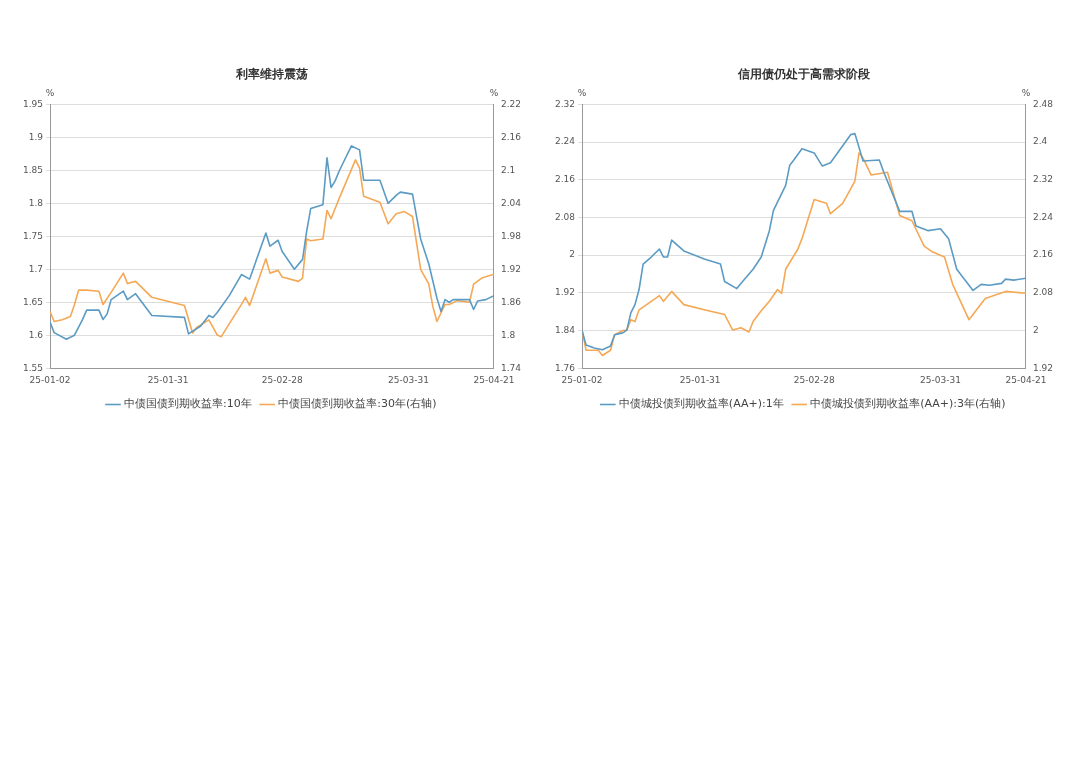 Image resolution: width=1080 pixels, height=773 pixels. I want to click on y-tick-label: 1.75, so click(33, 235).